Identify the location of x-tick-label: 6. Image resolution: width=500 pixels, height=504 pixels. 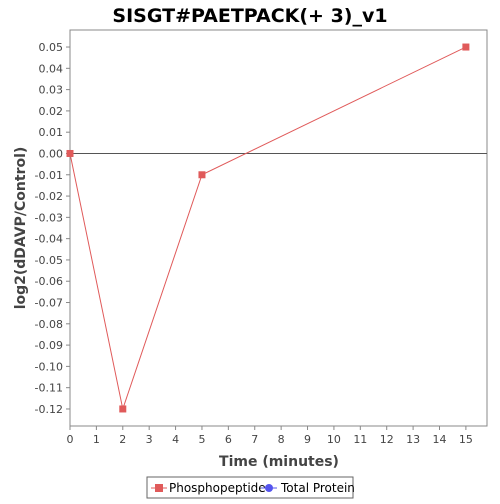
(228, 439).